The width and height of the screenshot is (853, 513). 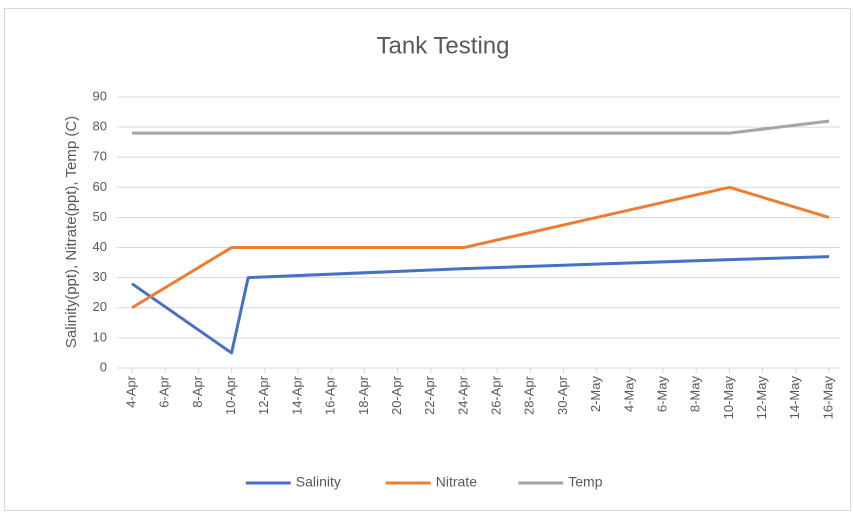 What do you see at coordinates (661, 394) in the screenshot?
I see `x-tick-label: 6-May` at bounding box center [661, 394].